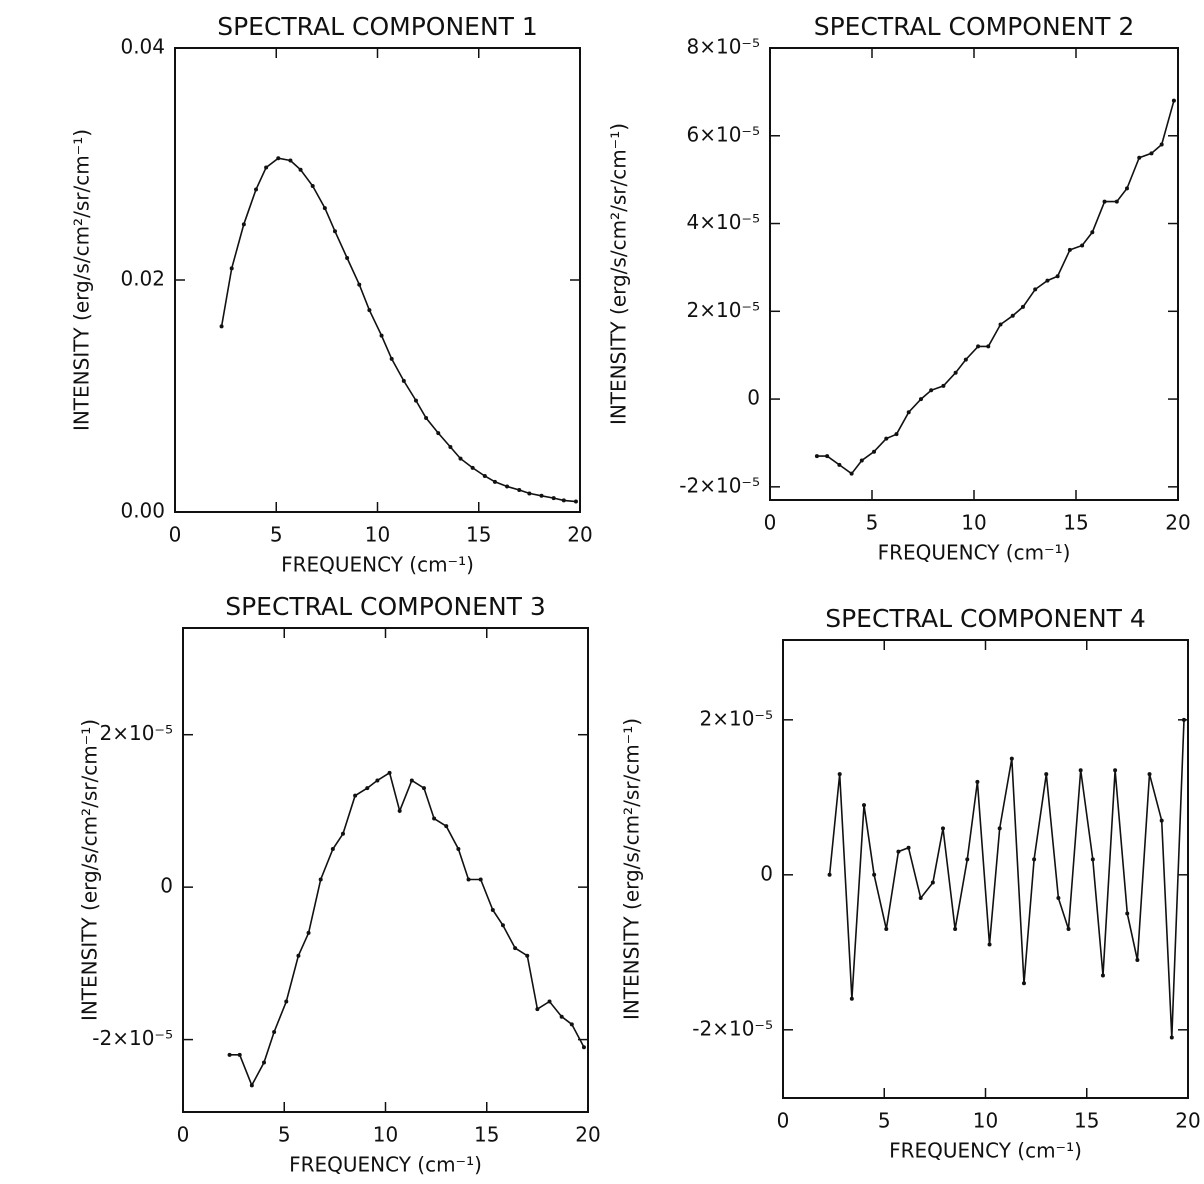 The image size is (1204, 1184). Describe the element at coordinates (723, 134) in the screenshot. I see `y-tick-label: 6×10⁻⁵` at that location.